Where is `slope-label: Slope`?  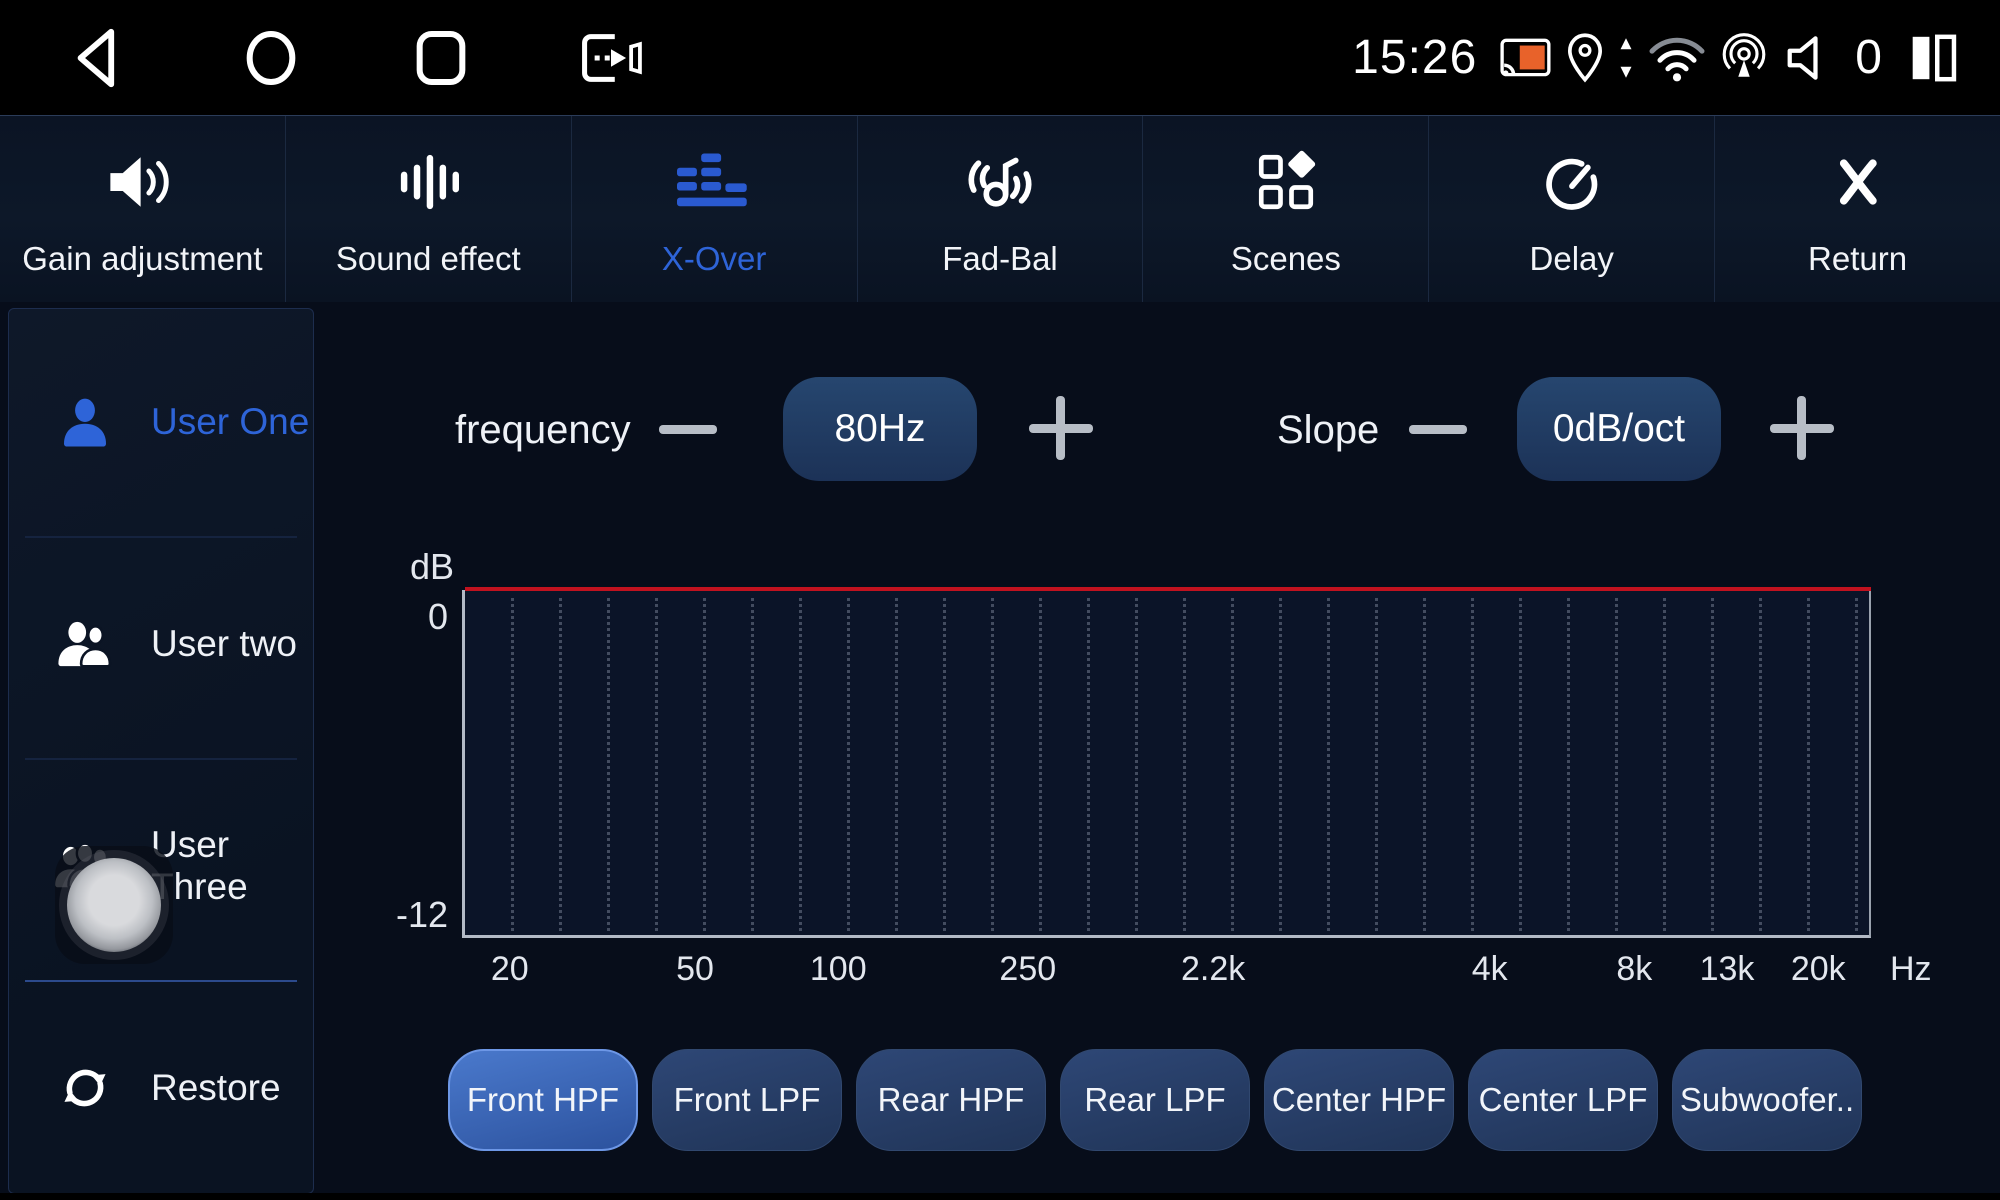
slope-label: Slope is located at coordinates (1328, 430).